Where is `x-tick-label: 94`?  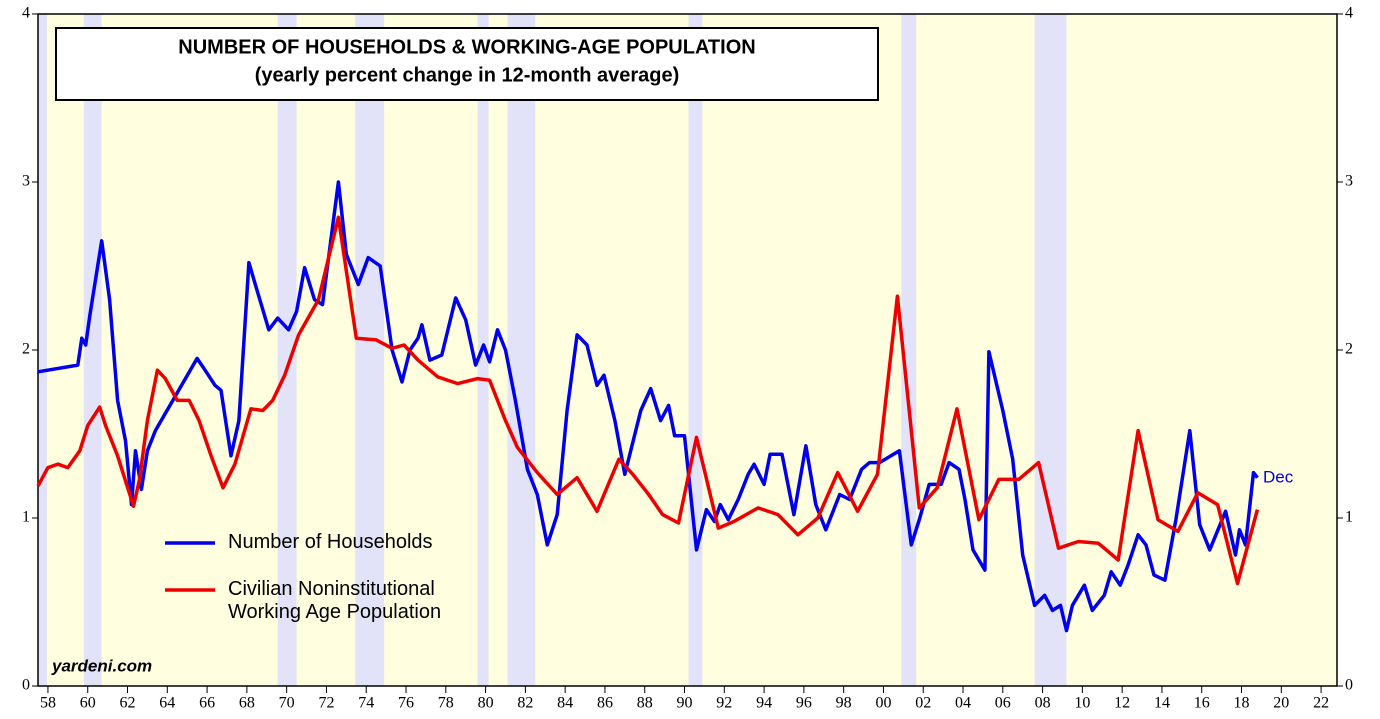 x-tick-label: 94 is located at coordinates (764, 703).